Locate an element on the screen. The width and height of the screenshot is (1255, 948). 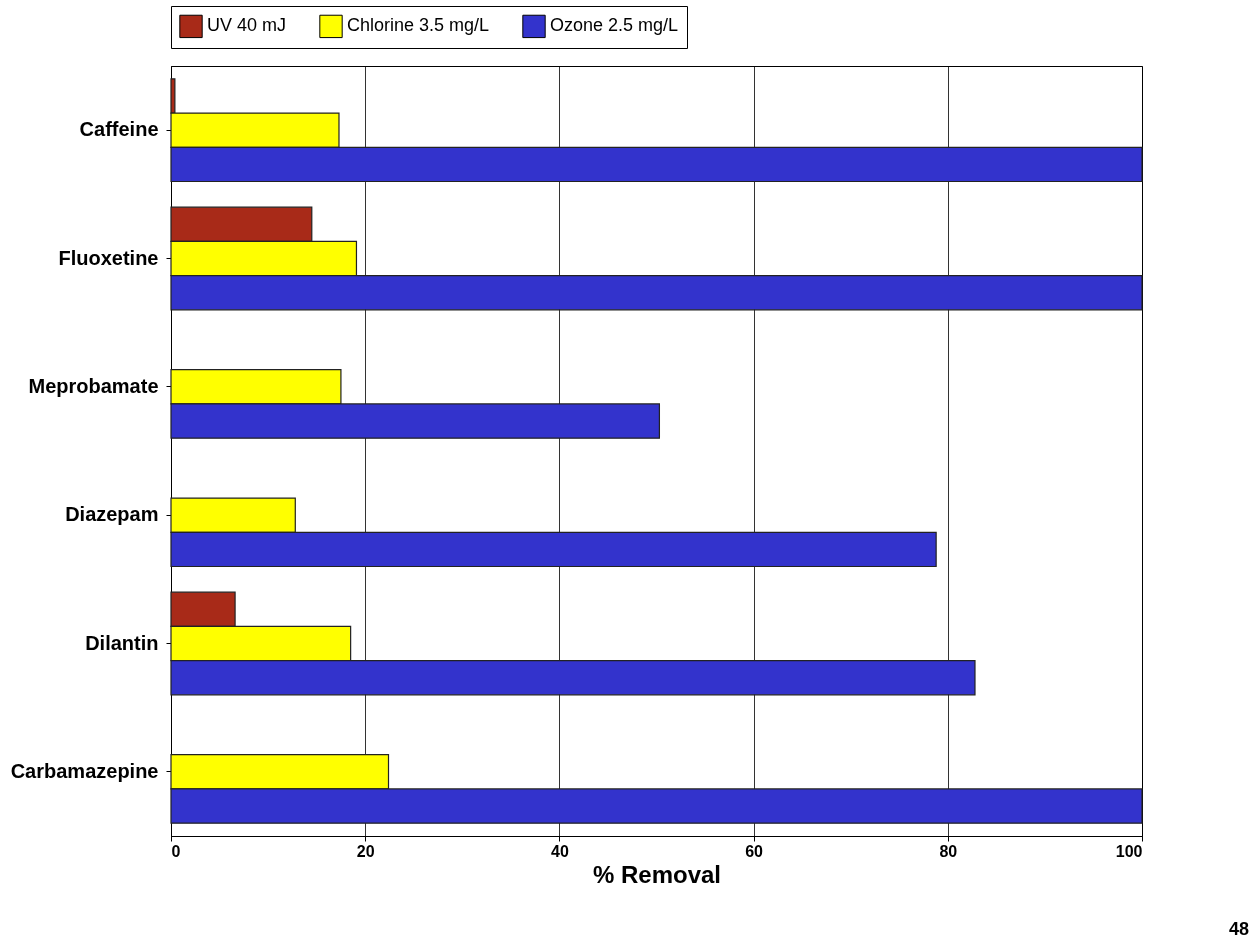
x-tick-label: 60 is located at coordinates (754, 851).